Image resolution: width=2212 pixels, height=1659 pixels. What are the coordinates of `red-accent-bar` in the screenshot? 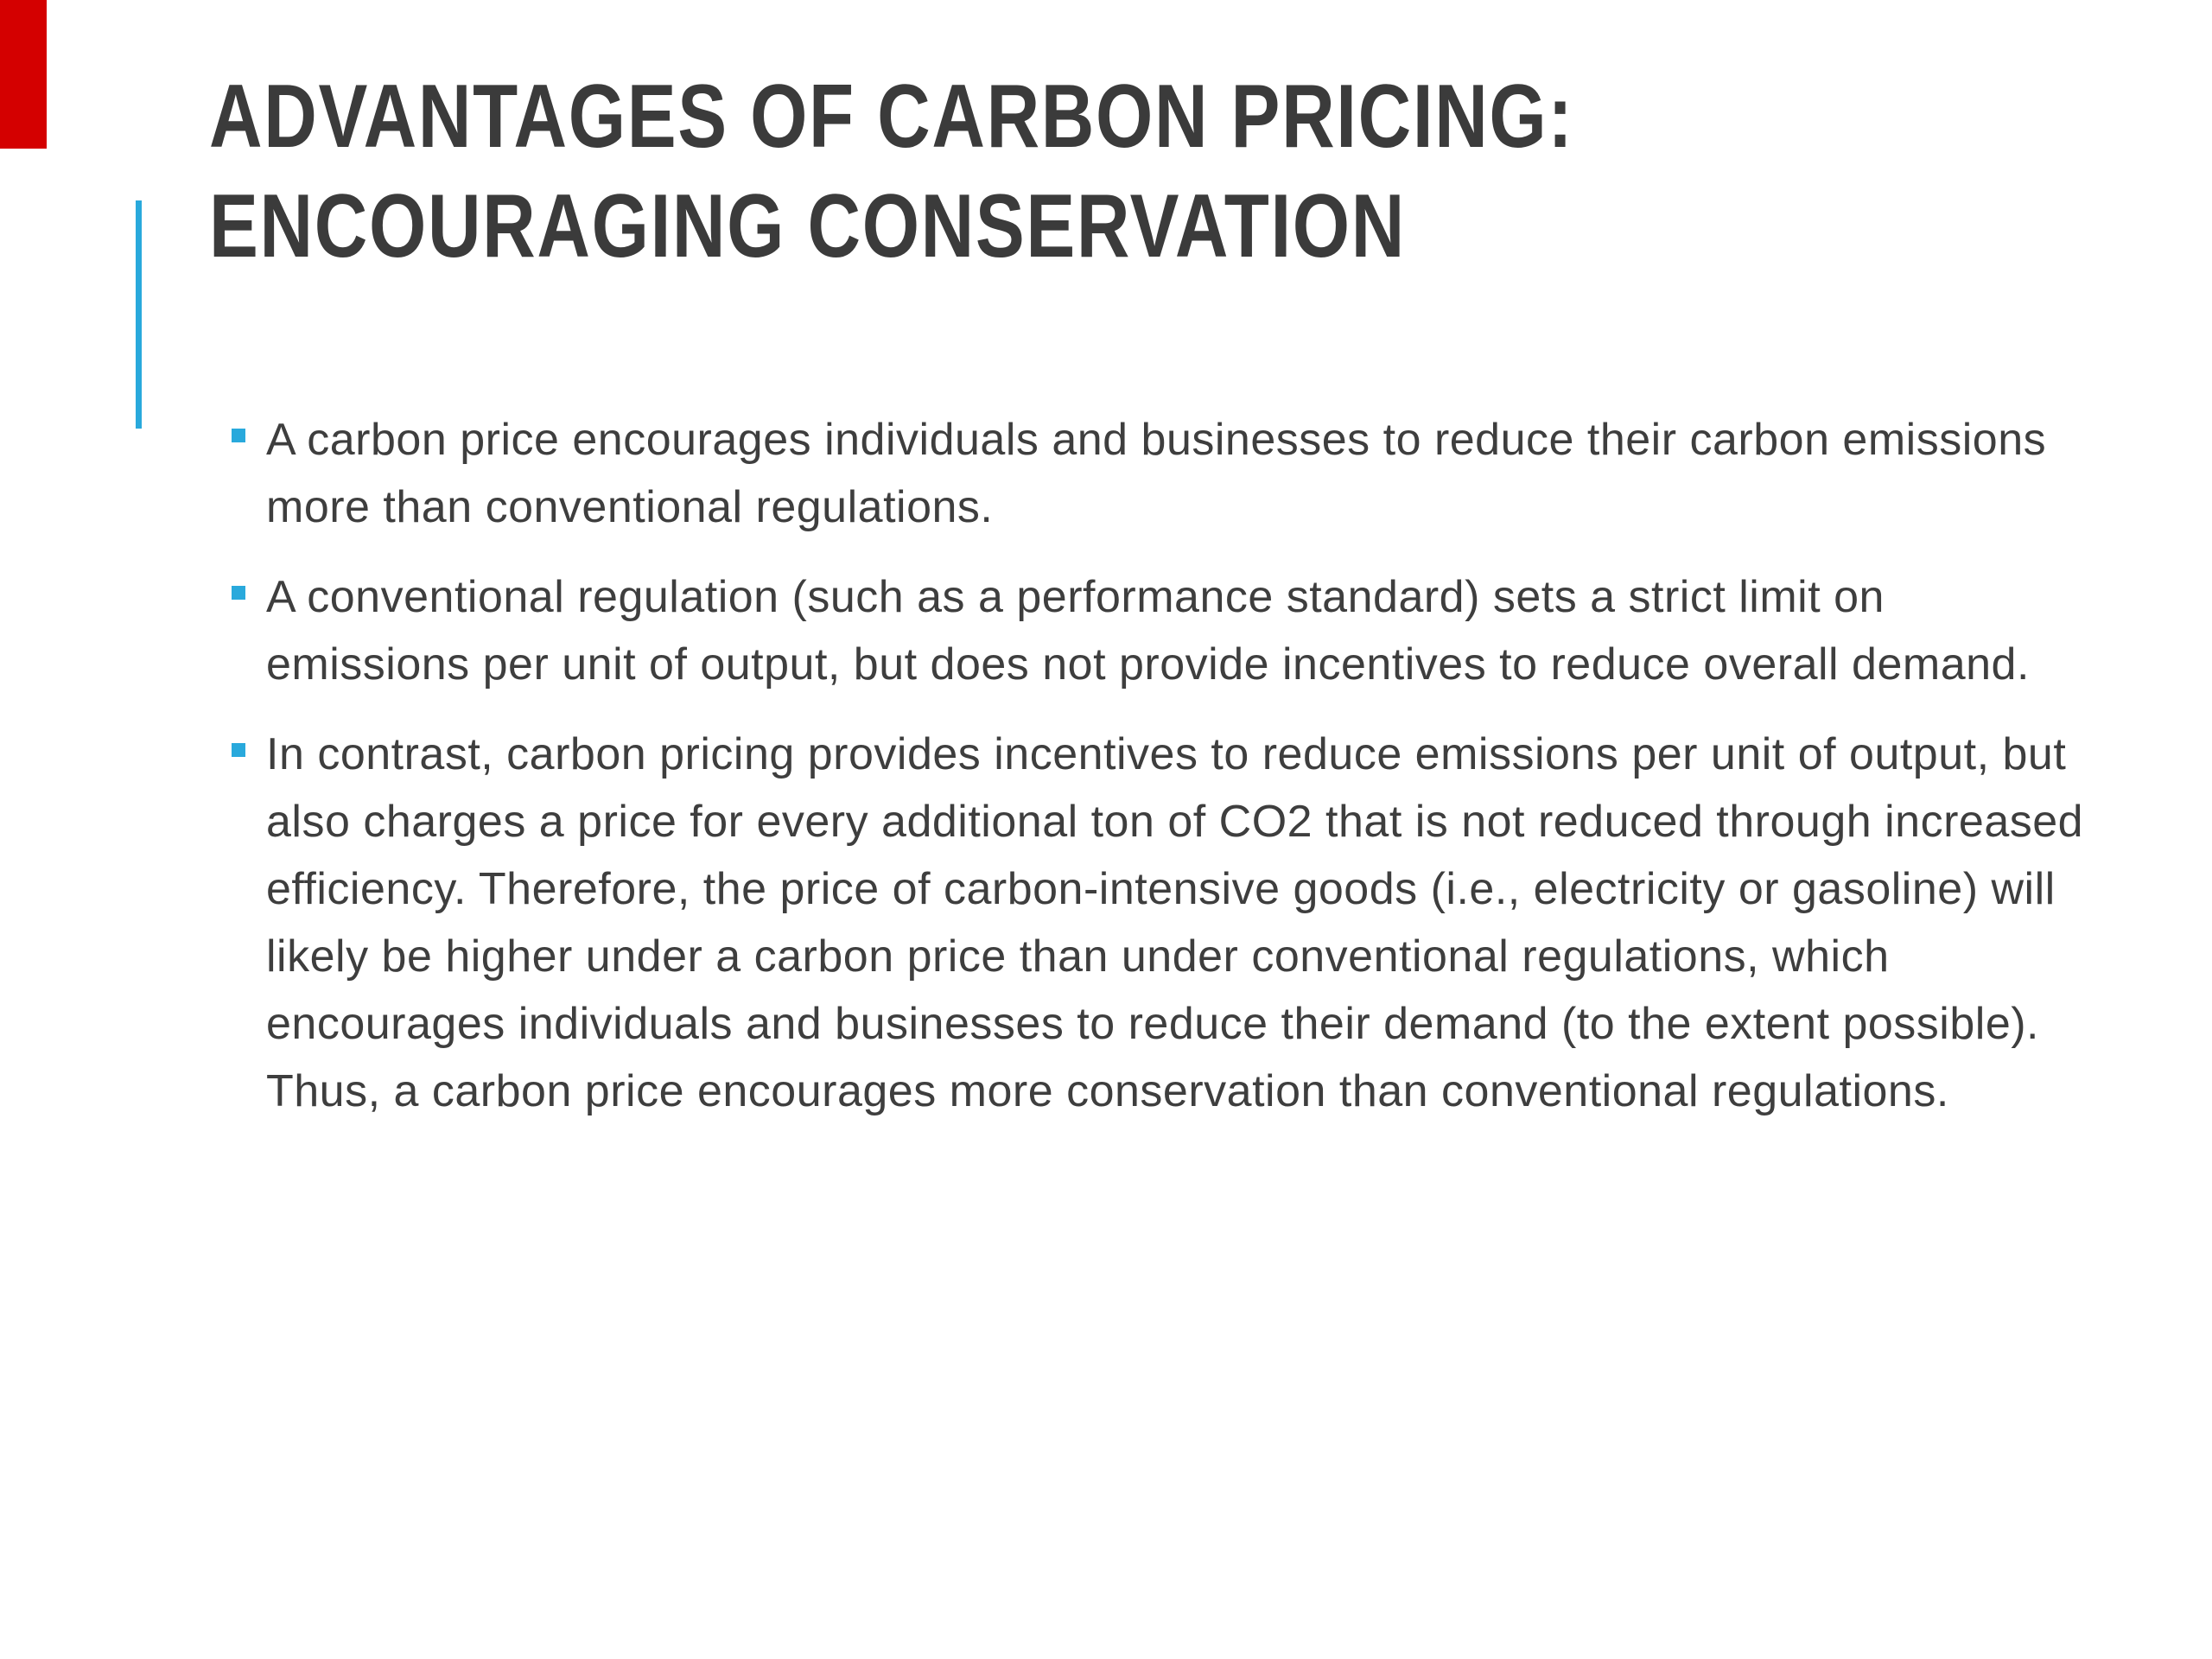 It's located at (23, 74).